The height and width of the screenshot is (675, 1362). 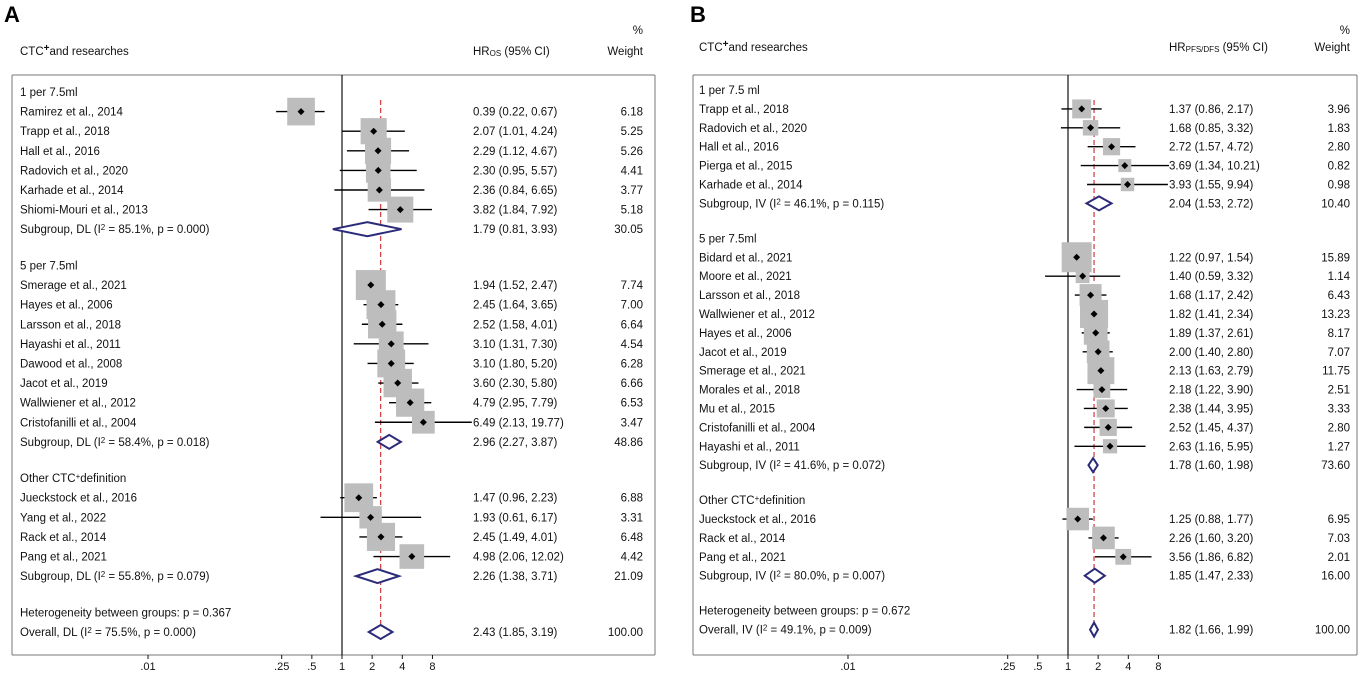 I want to click on overall-hr-ci: 2.43 (1.85, 3.19), so click(x=515, y=633).